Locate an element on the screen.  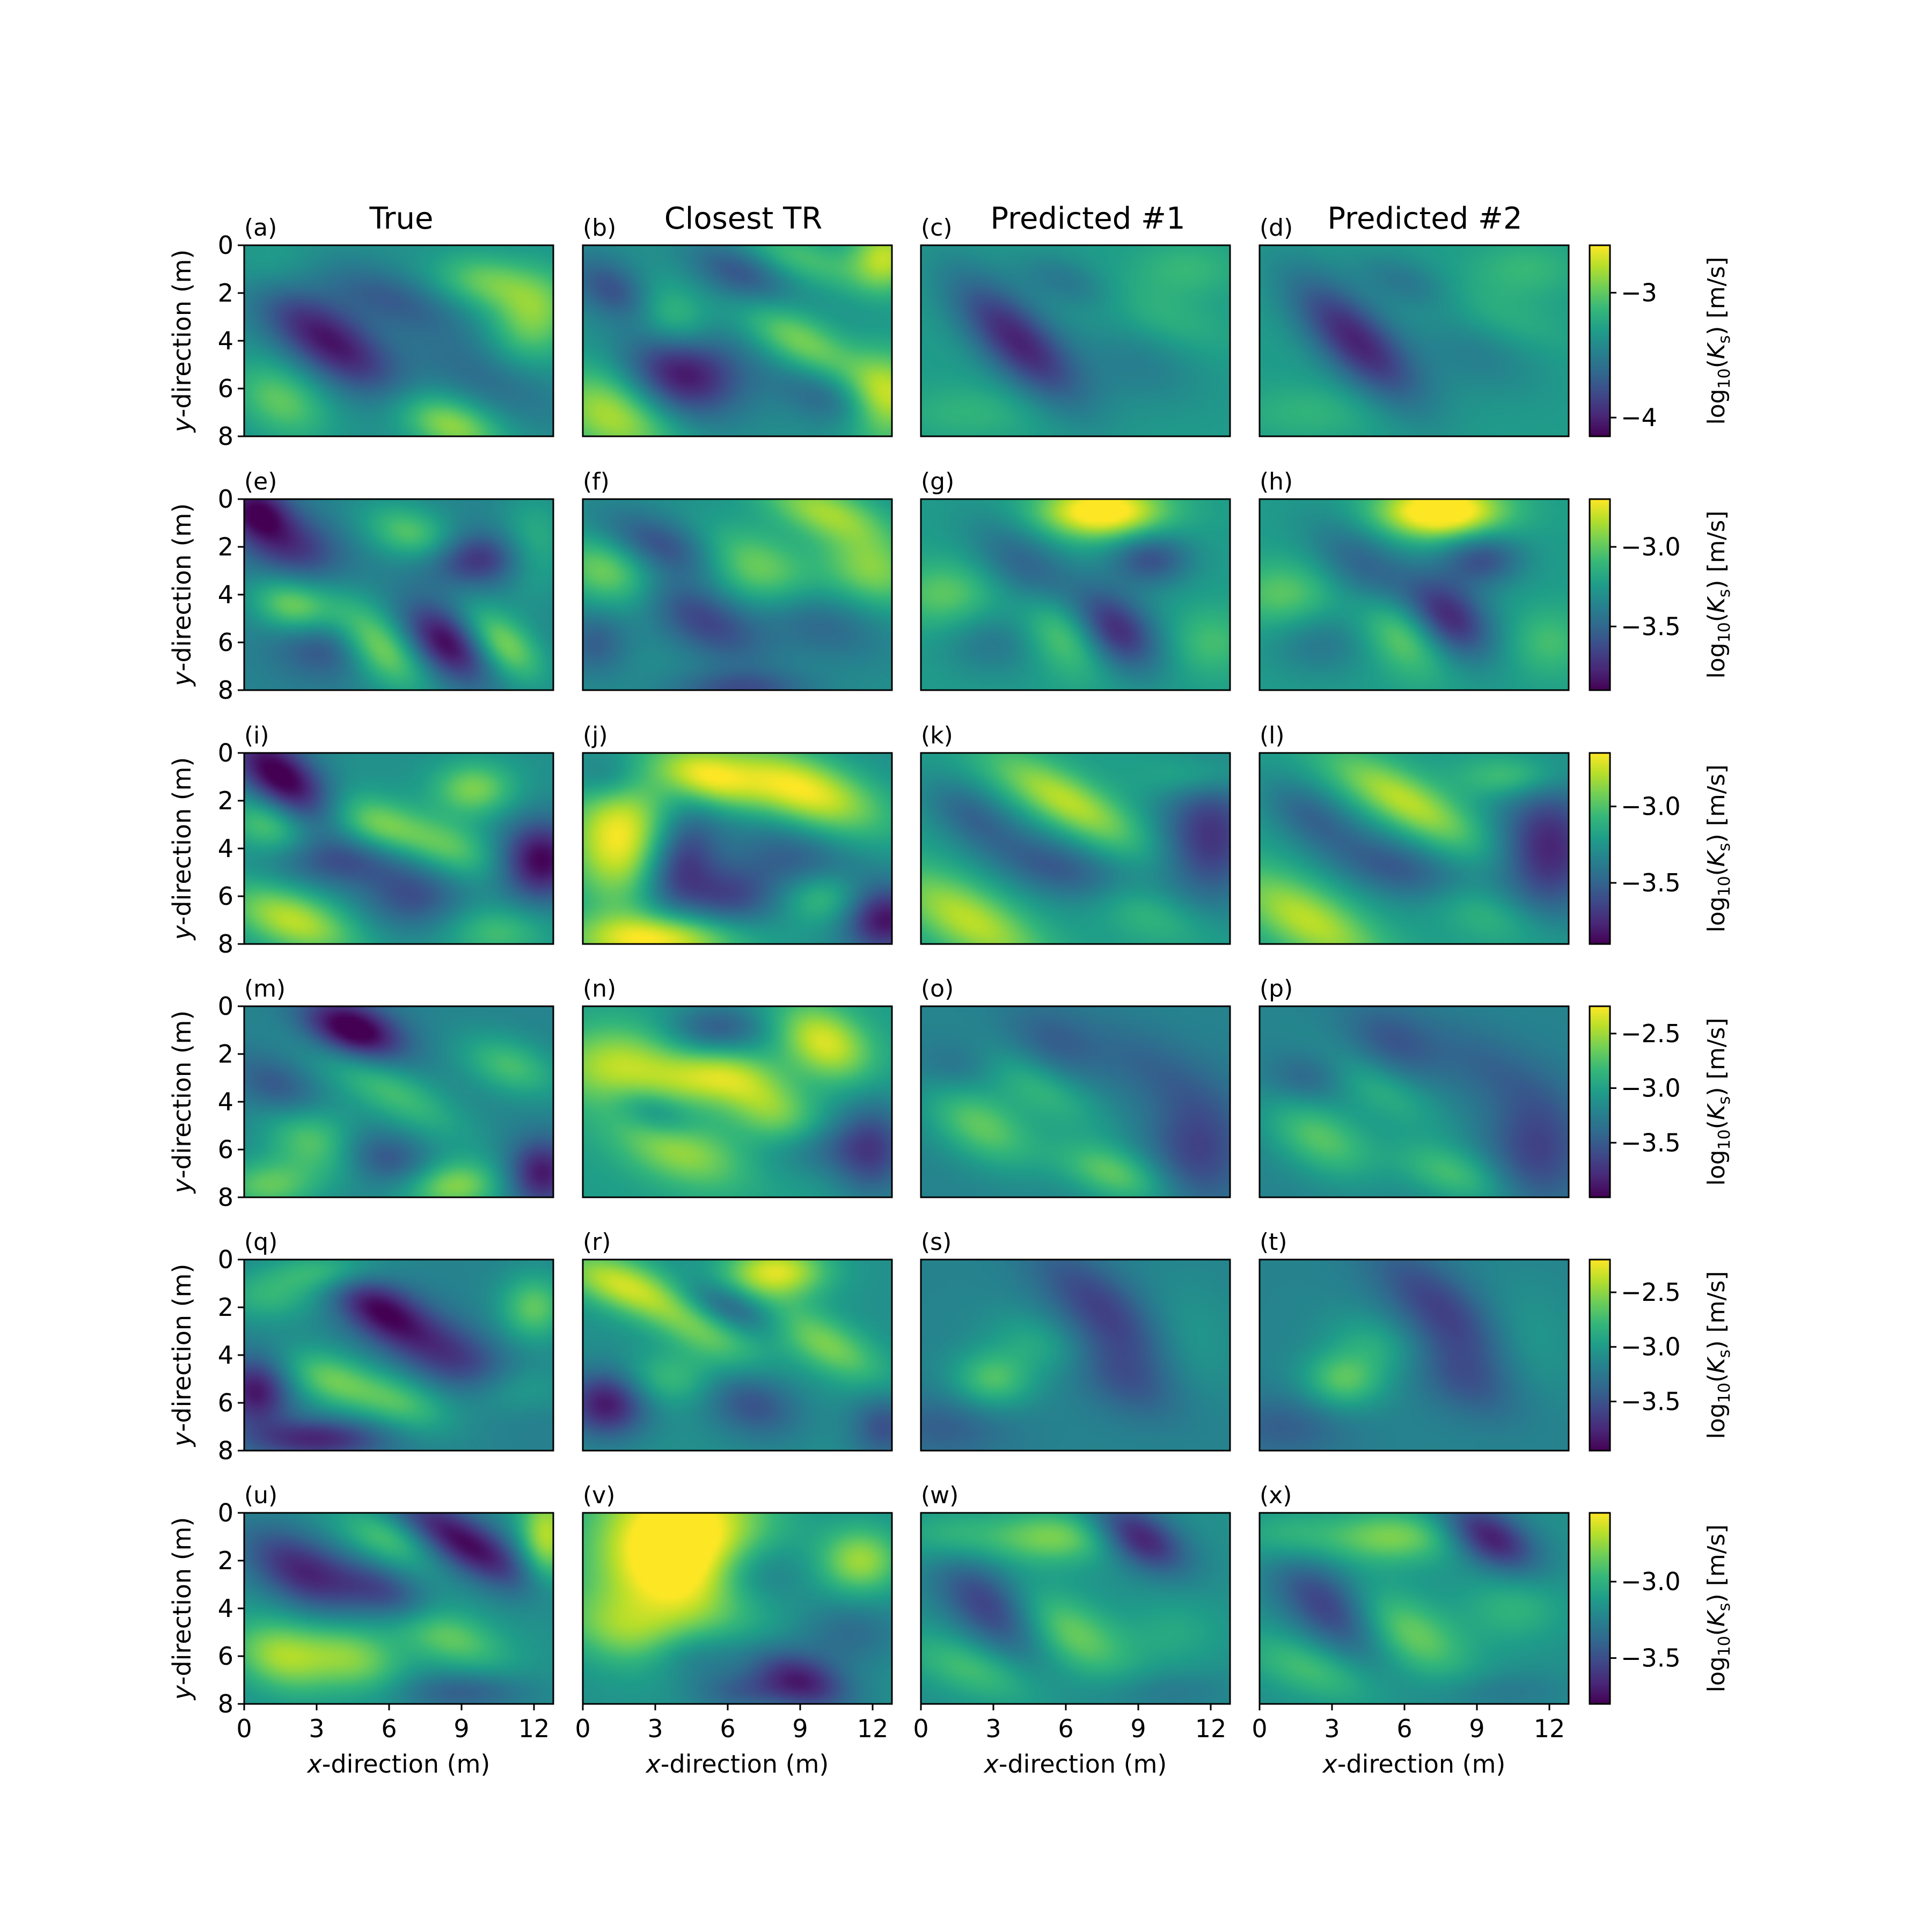
heatmap-panel: (h) is located at coordinates (1414, 579).